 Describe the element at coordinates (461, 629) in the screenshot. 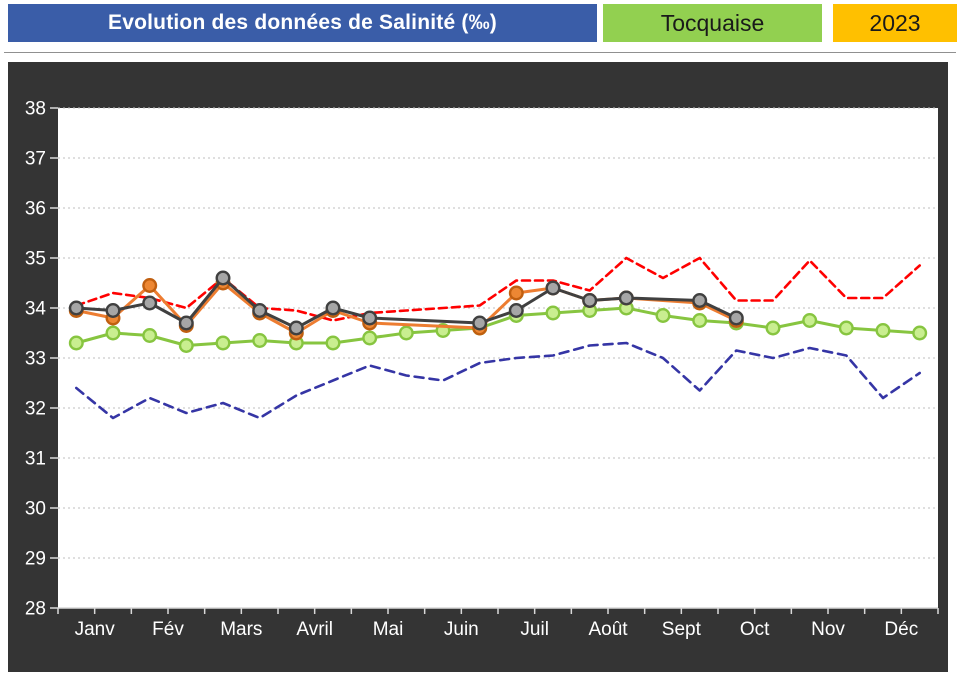

I see `x-axis-label: Juin` at that location.